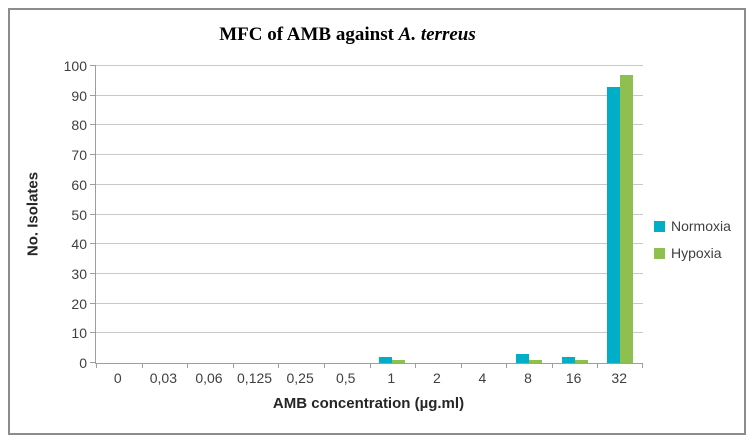 This screenshot has height=443, width=754. What do you see at coordinates (573, 378) in the screenshot?
I see `x-tick-label: 16` at bounding box center [573, 378].